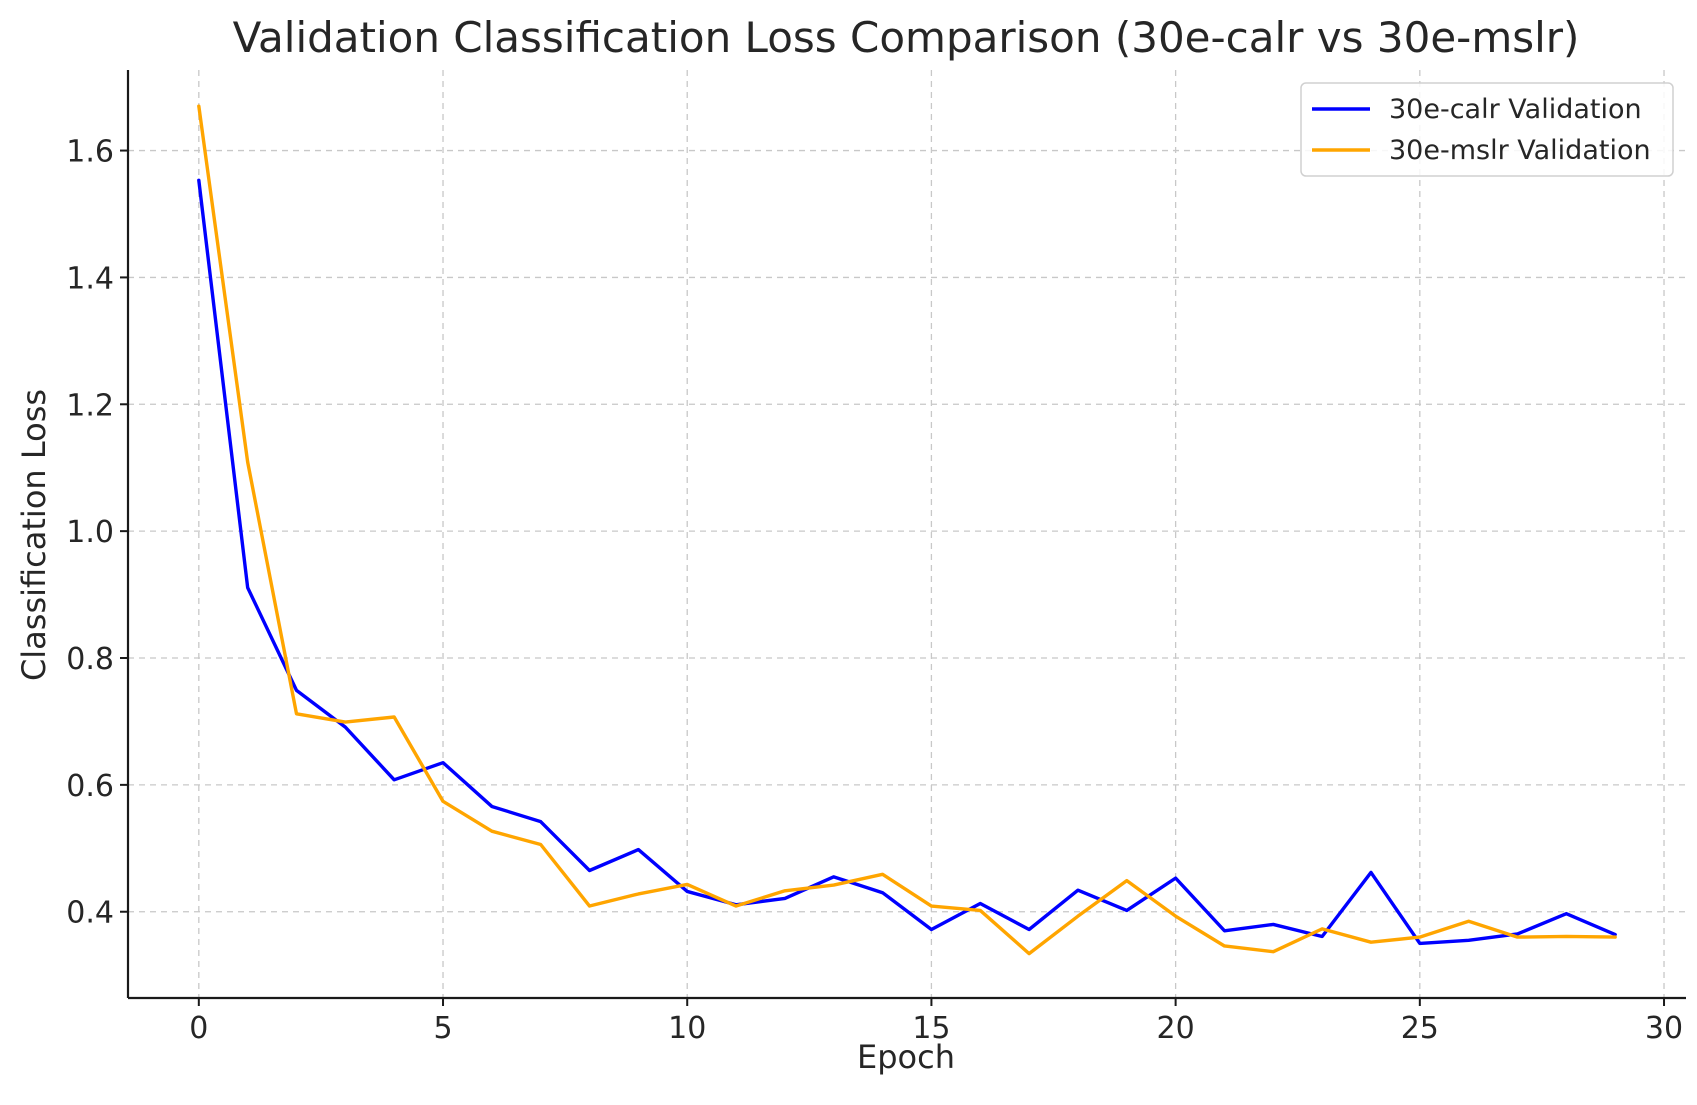 This screenshot has height=1105, width=1697. What do you see at coordinates (90, 152) in the screenshot?
I see `y-tick-label: 1.6` at bounding box center [90, 152].